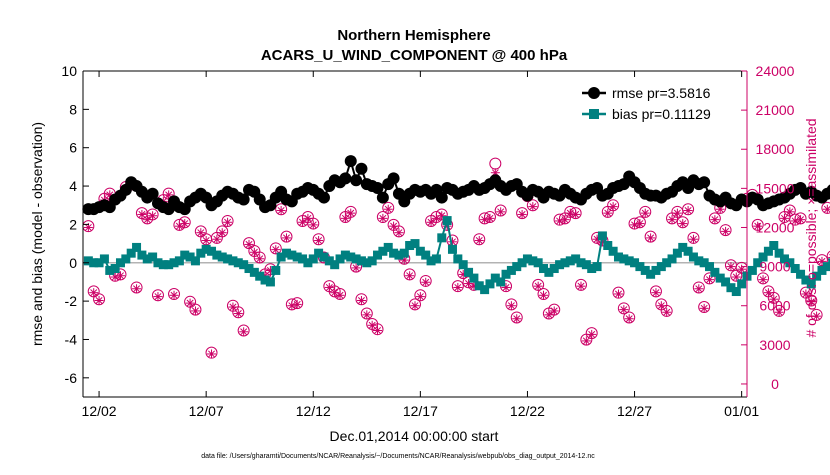  I want to click on y-right-tick-label: 6000, so click(774, 306).